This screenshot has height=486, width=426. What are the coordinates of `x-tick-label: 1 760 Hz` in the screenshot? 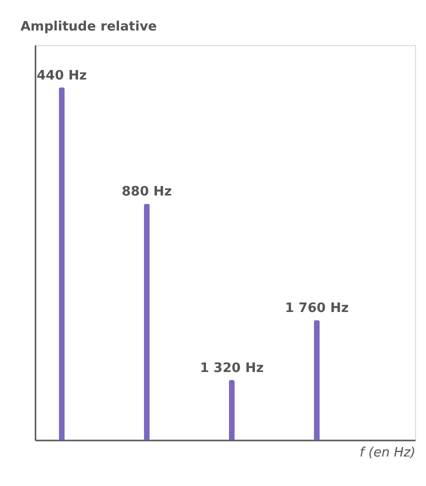 It's located at (316, 308).